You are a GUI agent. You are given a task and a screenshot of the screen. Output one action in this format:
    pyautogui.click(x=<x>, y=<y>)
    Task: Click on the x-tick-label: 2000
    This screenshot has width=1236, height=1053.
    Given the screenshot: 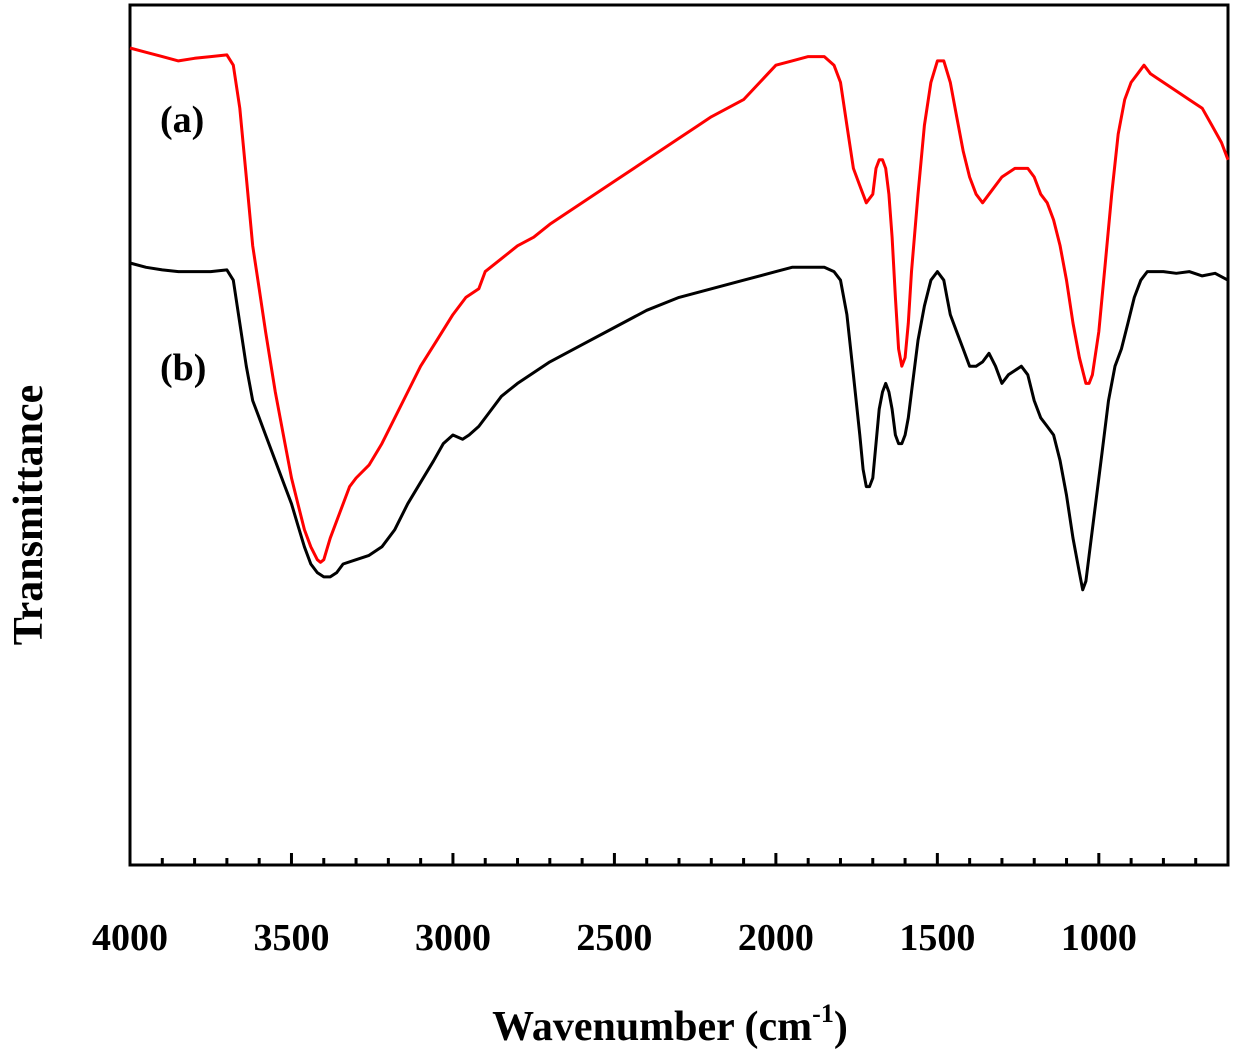 What is the action you would take?
    pyautogui.click(x=776, y=938)
    